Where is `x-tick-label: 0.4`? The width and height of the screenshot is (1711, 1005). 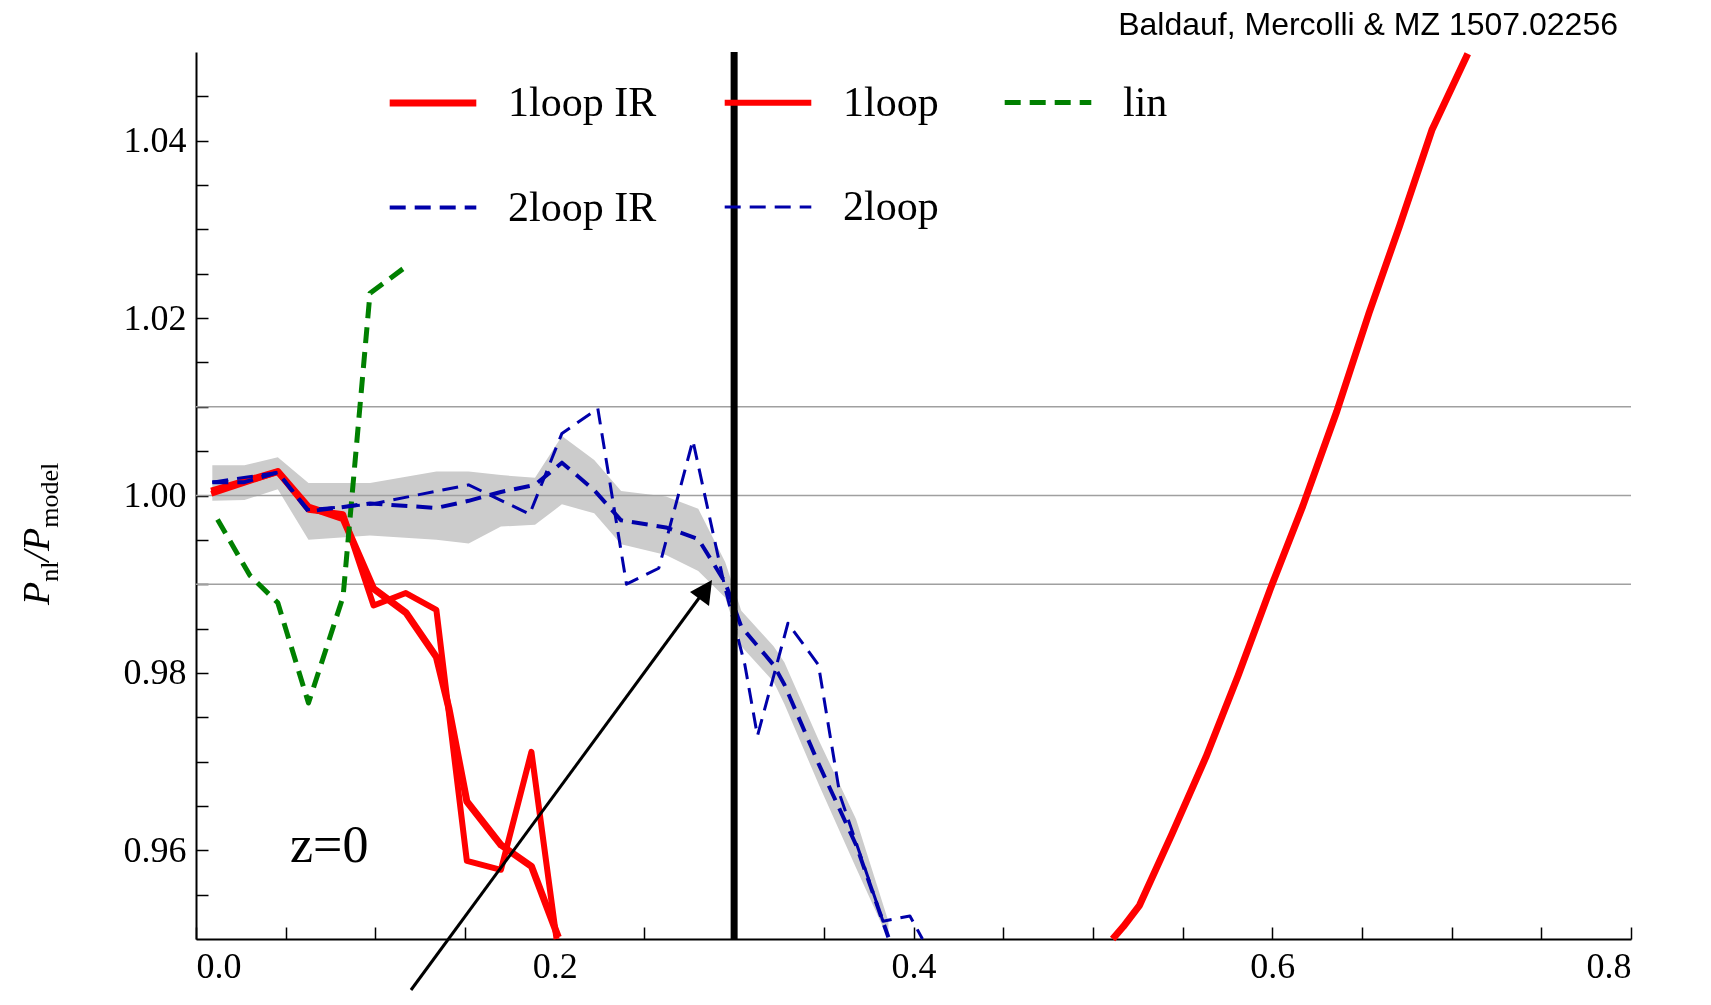 x-tick-label: 0.4 is located at coordinates (914, 965).